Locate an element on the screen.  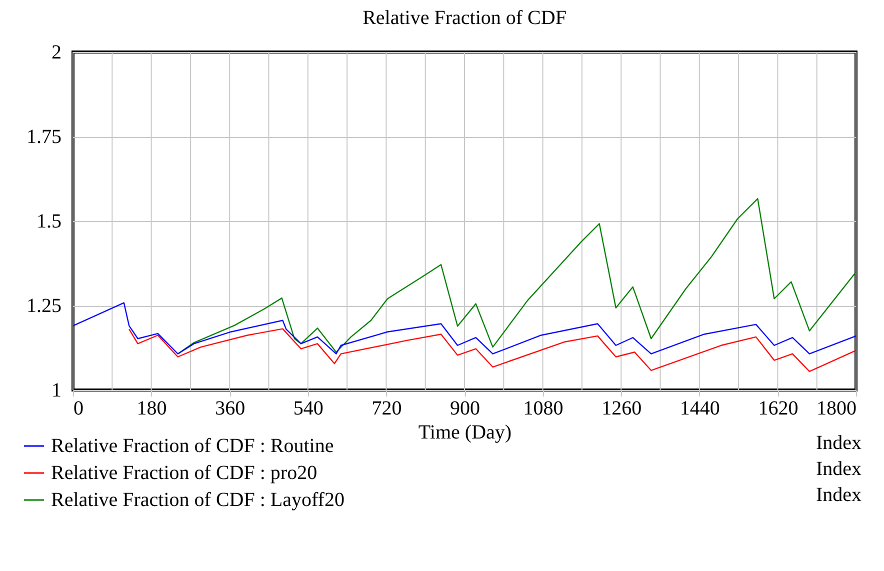
y-tick-label: 1.5 is located at coordinates (49, 221).